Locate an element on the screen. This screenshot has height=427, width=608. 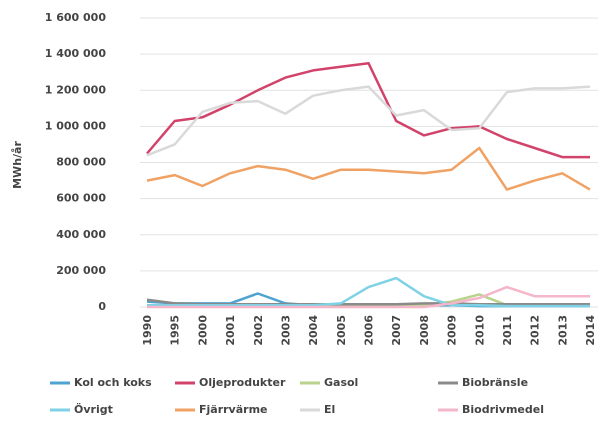
legend-label: Fjärrvärme is located at coordinates (233, 409).